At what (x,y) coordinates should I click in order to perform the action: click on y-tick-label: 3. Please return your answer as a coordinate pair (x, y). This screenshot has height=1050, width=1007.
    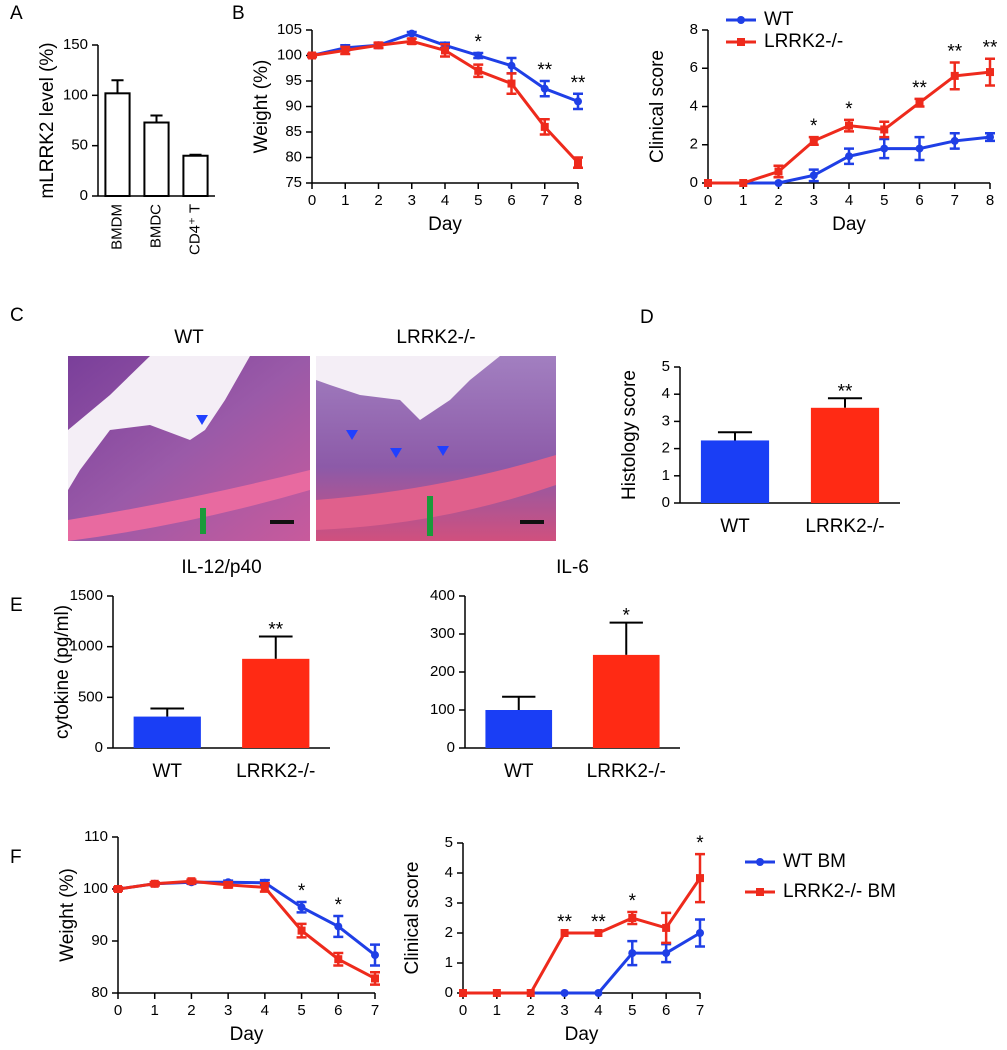
    Looking at the image, I should click on (449, 902).